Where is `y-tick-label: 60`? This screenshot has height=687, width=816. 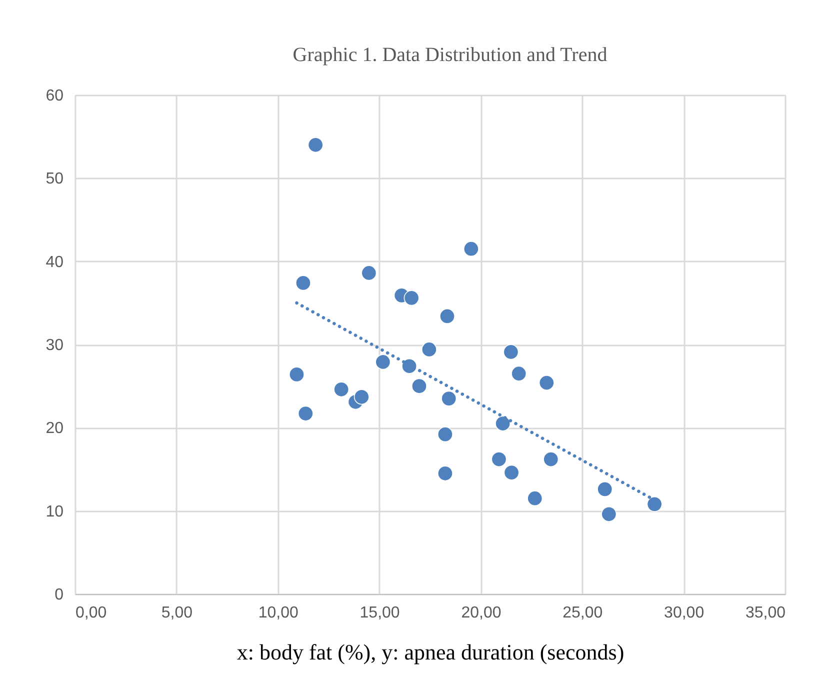 y-tick-label: 60 is located at coordinates (55, 96).